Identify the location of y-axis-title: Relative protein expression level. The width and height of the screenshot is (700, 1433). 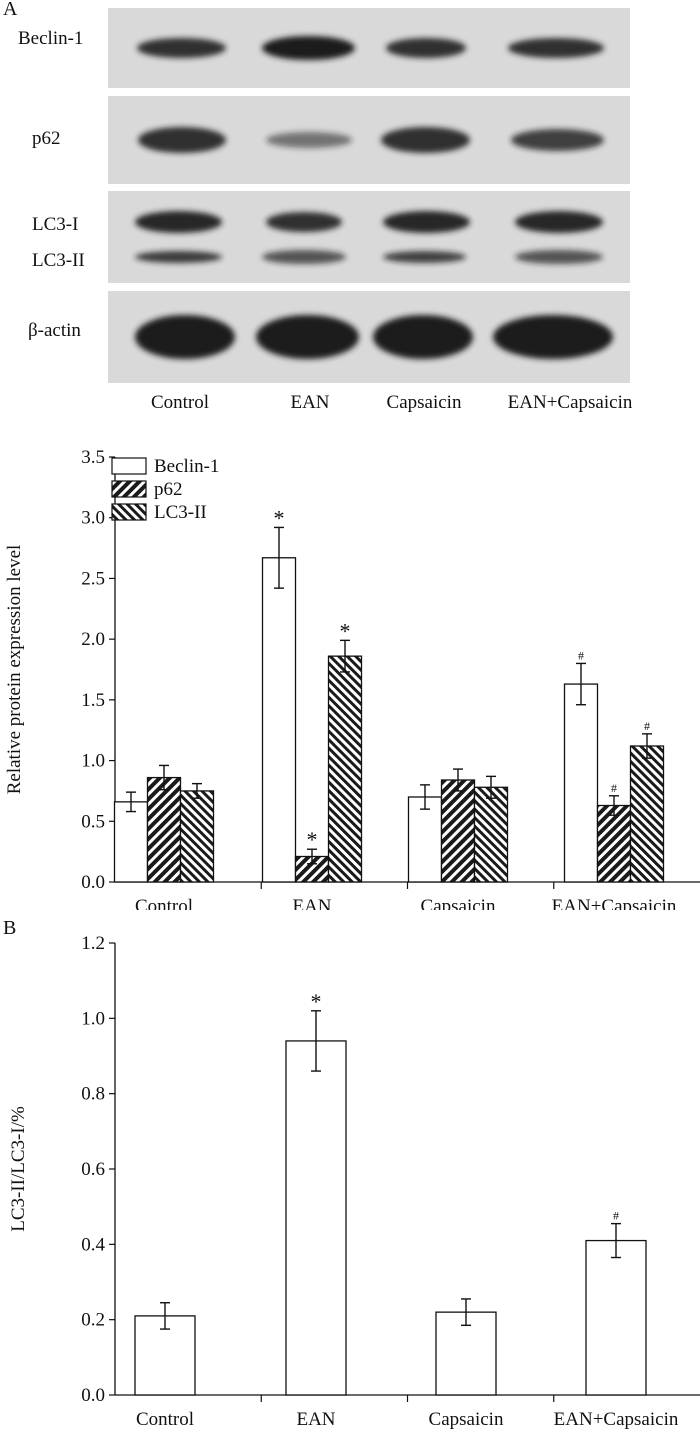
(14, 670).